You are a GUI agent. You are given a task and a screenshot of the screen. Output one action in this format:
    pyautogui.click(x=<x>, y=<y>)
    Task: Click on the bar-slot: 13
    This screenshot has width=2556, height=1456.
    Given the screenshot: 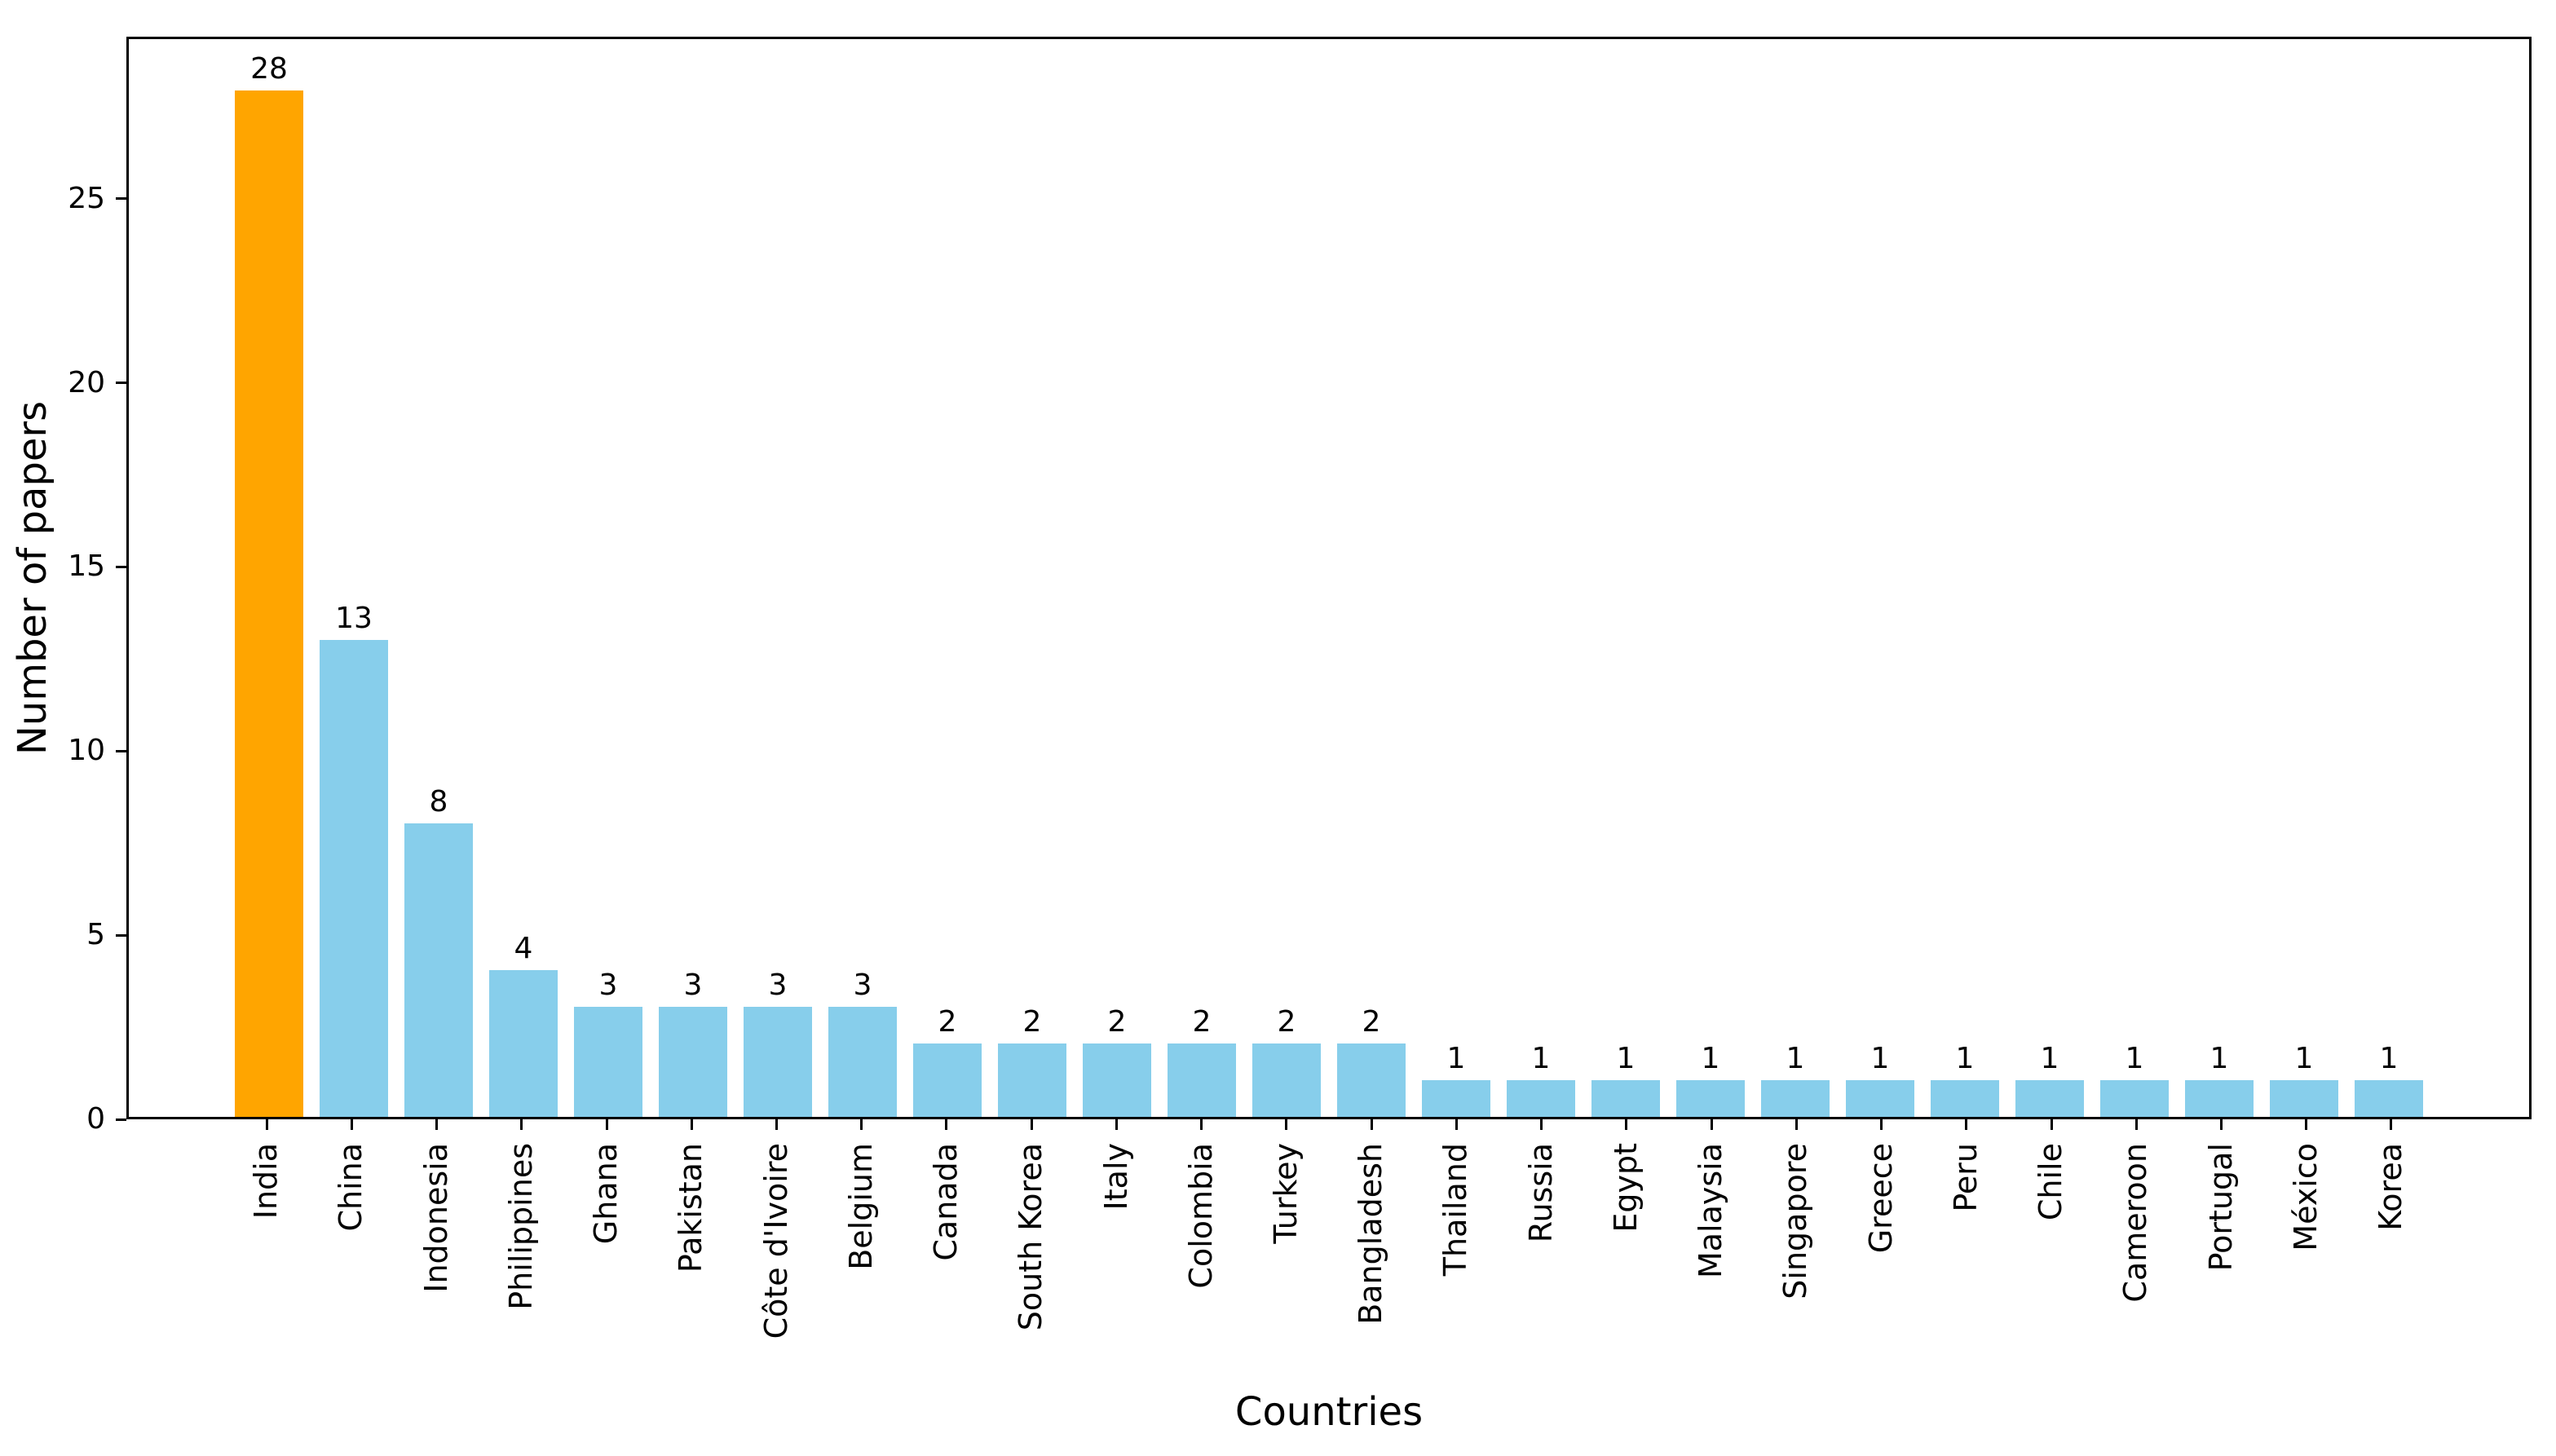 What is the action you would take?
    pyautogui.click(x=353, y=578)
    